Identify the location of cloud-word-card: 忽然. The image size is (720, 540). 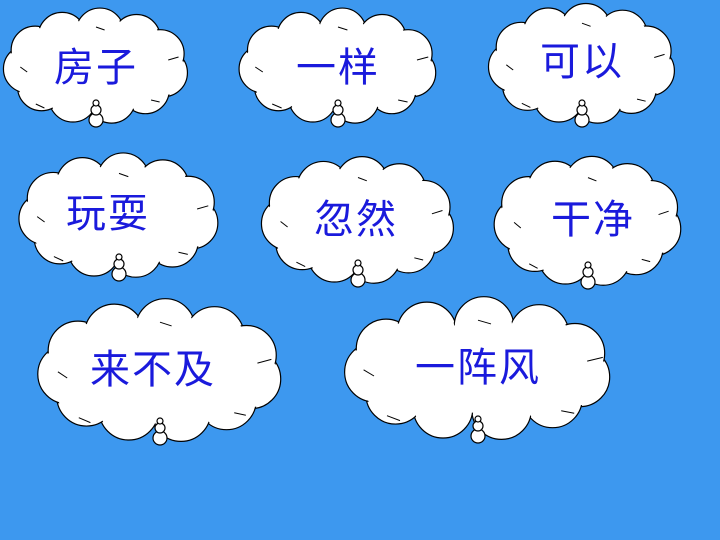
(357, 222).